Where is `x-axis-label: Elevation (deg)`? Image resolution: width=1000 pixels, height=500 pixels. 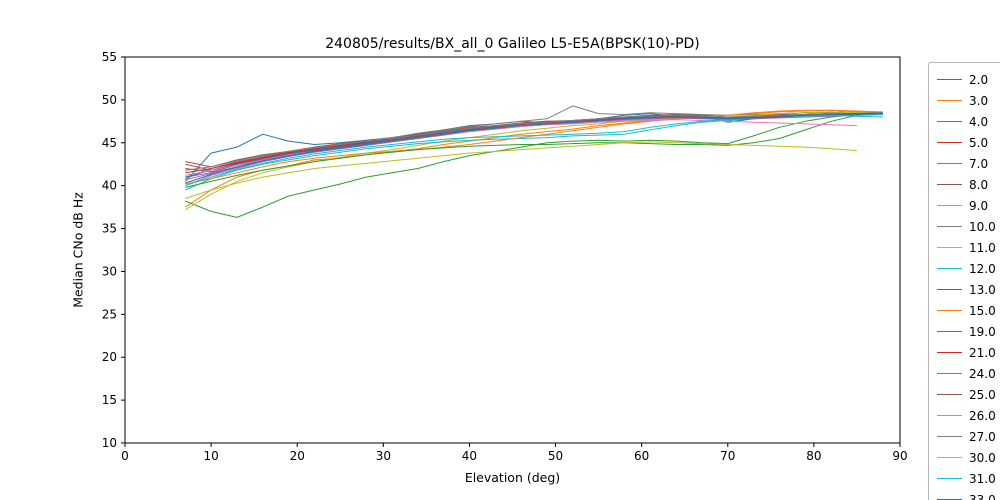 x-axis-label: Elevation (deg) is located at coordinates (512, 477).